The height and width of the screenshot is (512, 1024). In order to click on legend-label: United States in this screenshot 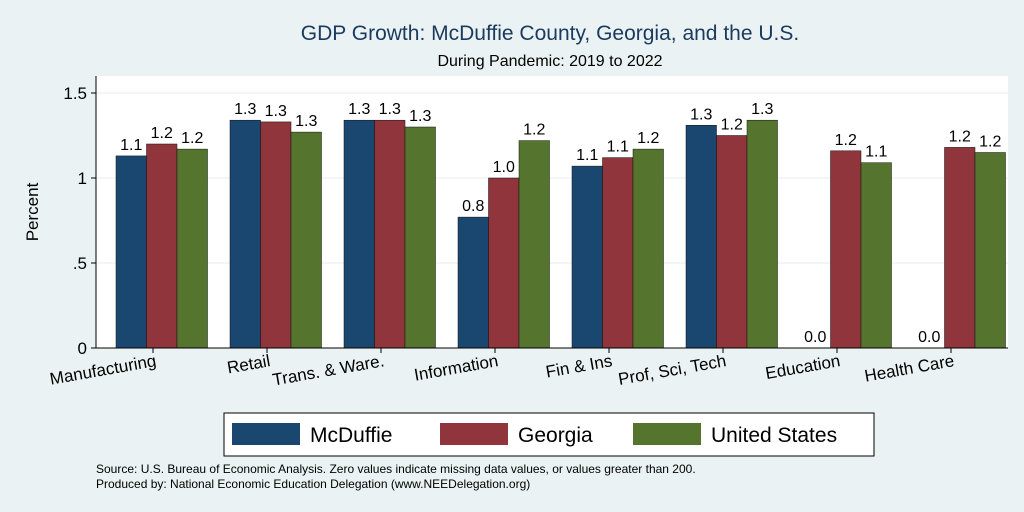, I will do `click(774, 435)`.